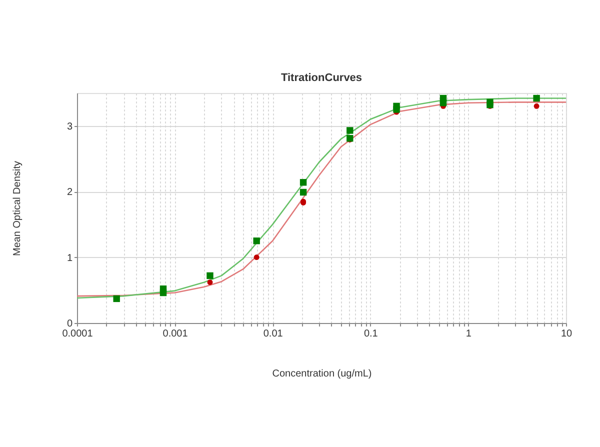 The image size is (600, 447). I want to click on x-tick-label: 0.001, so click(175, 334).